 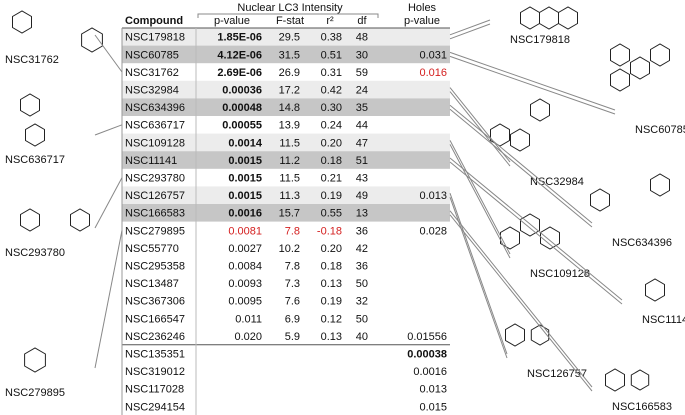 I want to click on cell: NSC55770, so click(x=152, y=249).